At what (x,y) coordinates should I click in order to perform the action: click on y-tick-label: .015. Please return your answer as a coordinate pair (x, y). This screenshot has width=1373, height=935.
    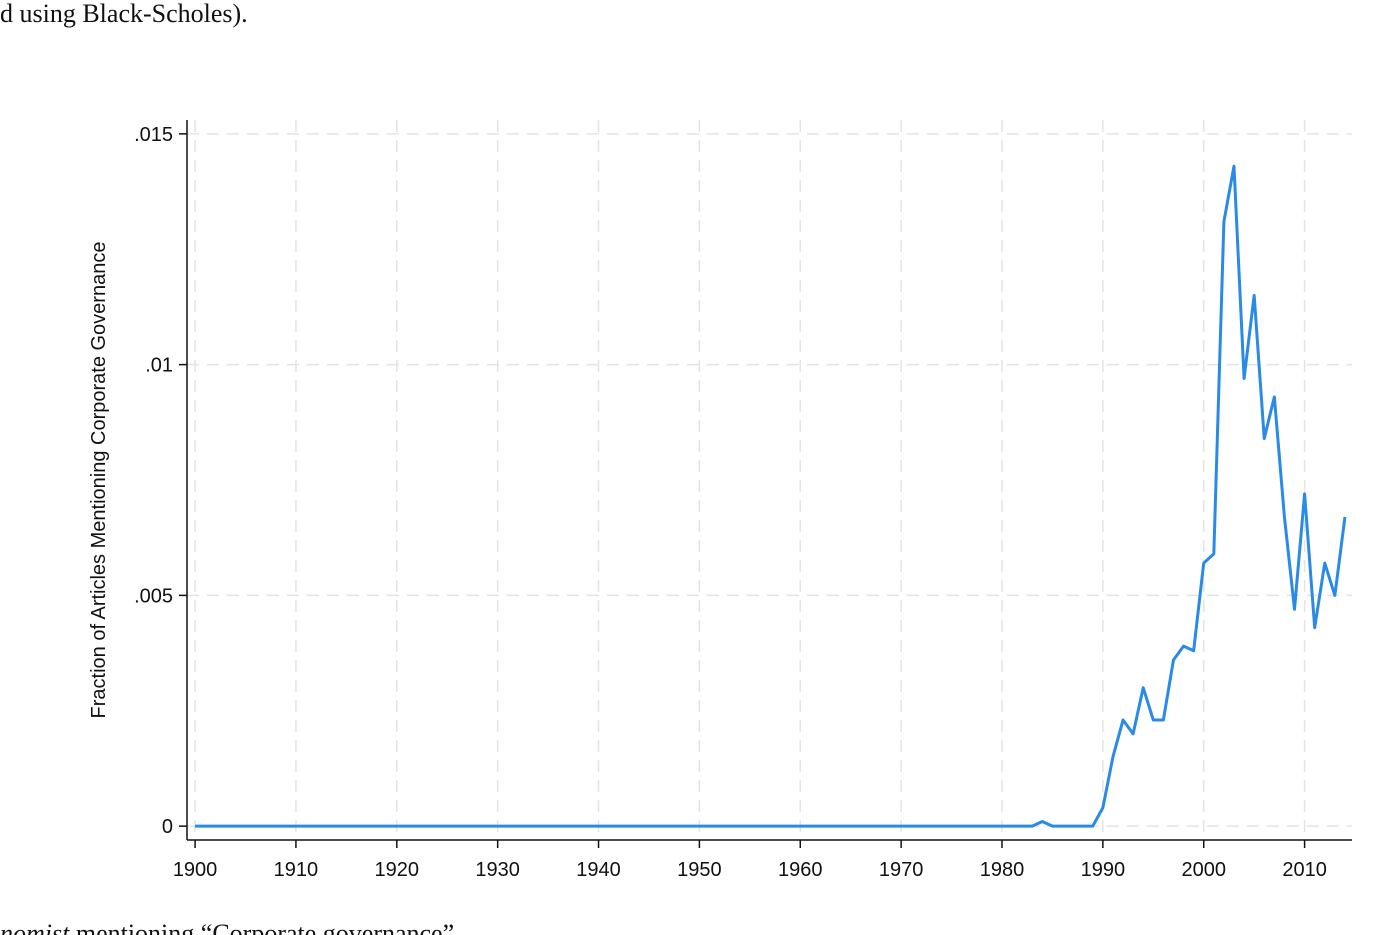
    Looking at the image, I should click on (153, 135).